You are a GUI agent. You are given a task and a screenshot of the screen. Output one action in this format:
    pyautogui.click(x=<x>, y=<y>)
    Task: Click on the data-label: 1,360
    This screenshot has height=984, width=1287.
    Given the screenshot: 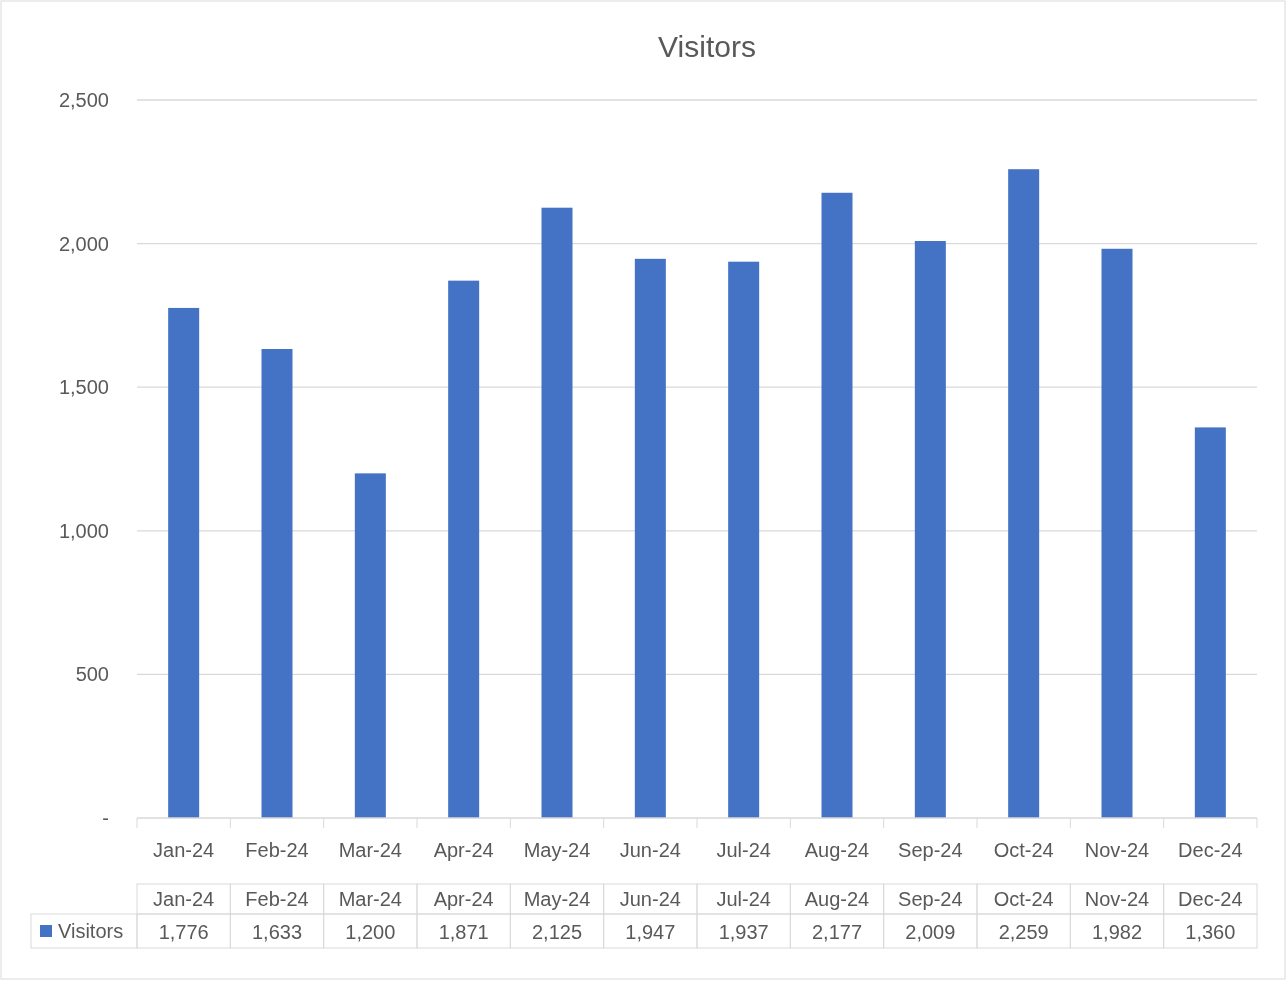 What is the action you would take?
    pyautogui.click(x=1210, y=932)
    